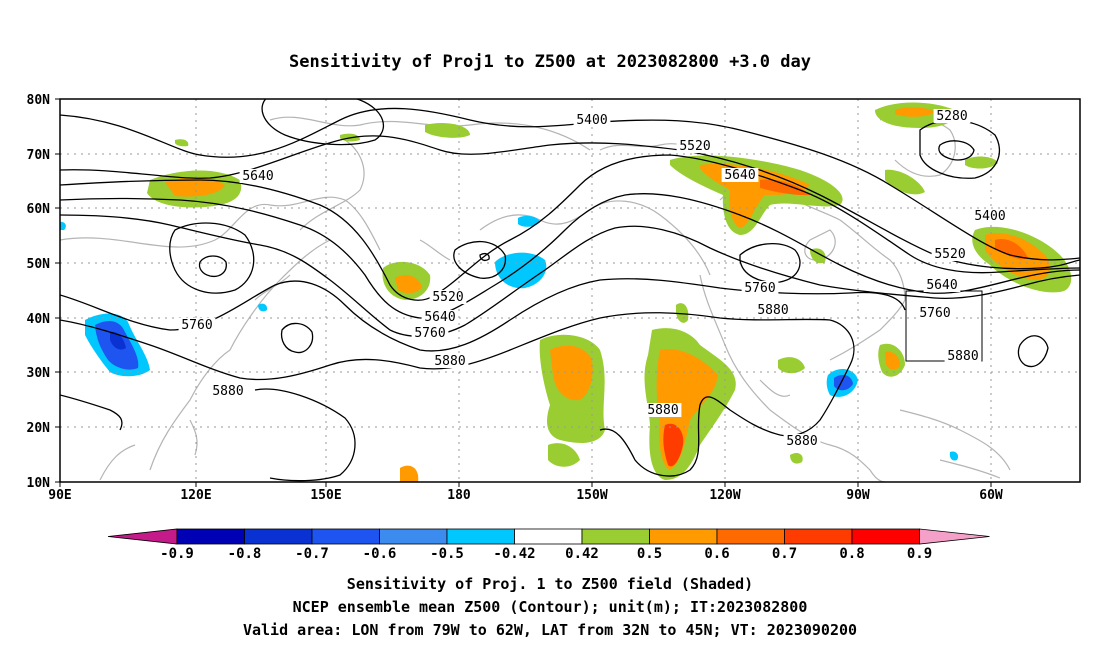 The width and height of the screenshot is (1100, 655). What do you see at coordinates (325, 495) in the screenshot?
I see `lon-label: 150E` at bounding box center [325, 495].